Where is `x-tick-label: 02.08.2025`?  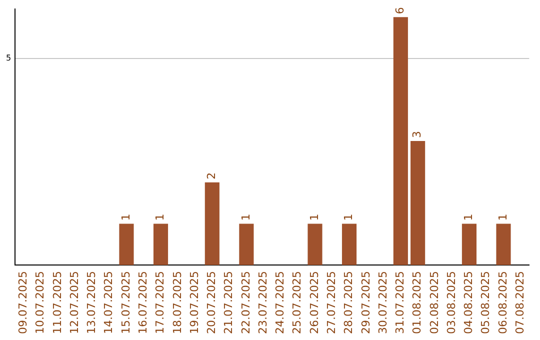
x-tick-label: 02.08.2025 is located at coordinates (434, 302).